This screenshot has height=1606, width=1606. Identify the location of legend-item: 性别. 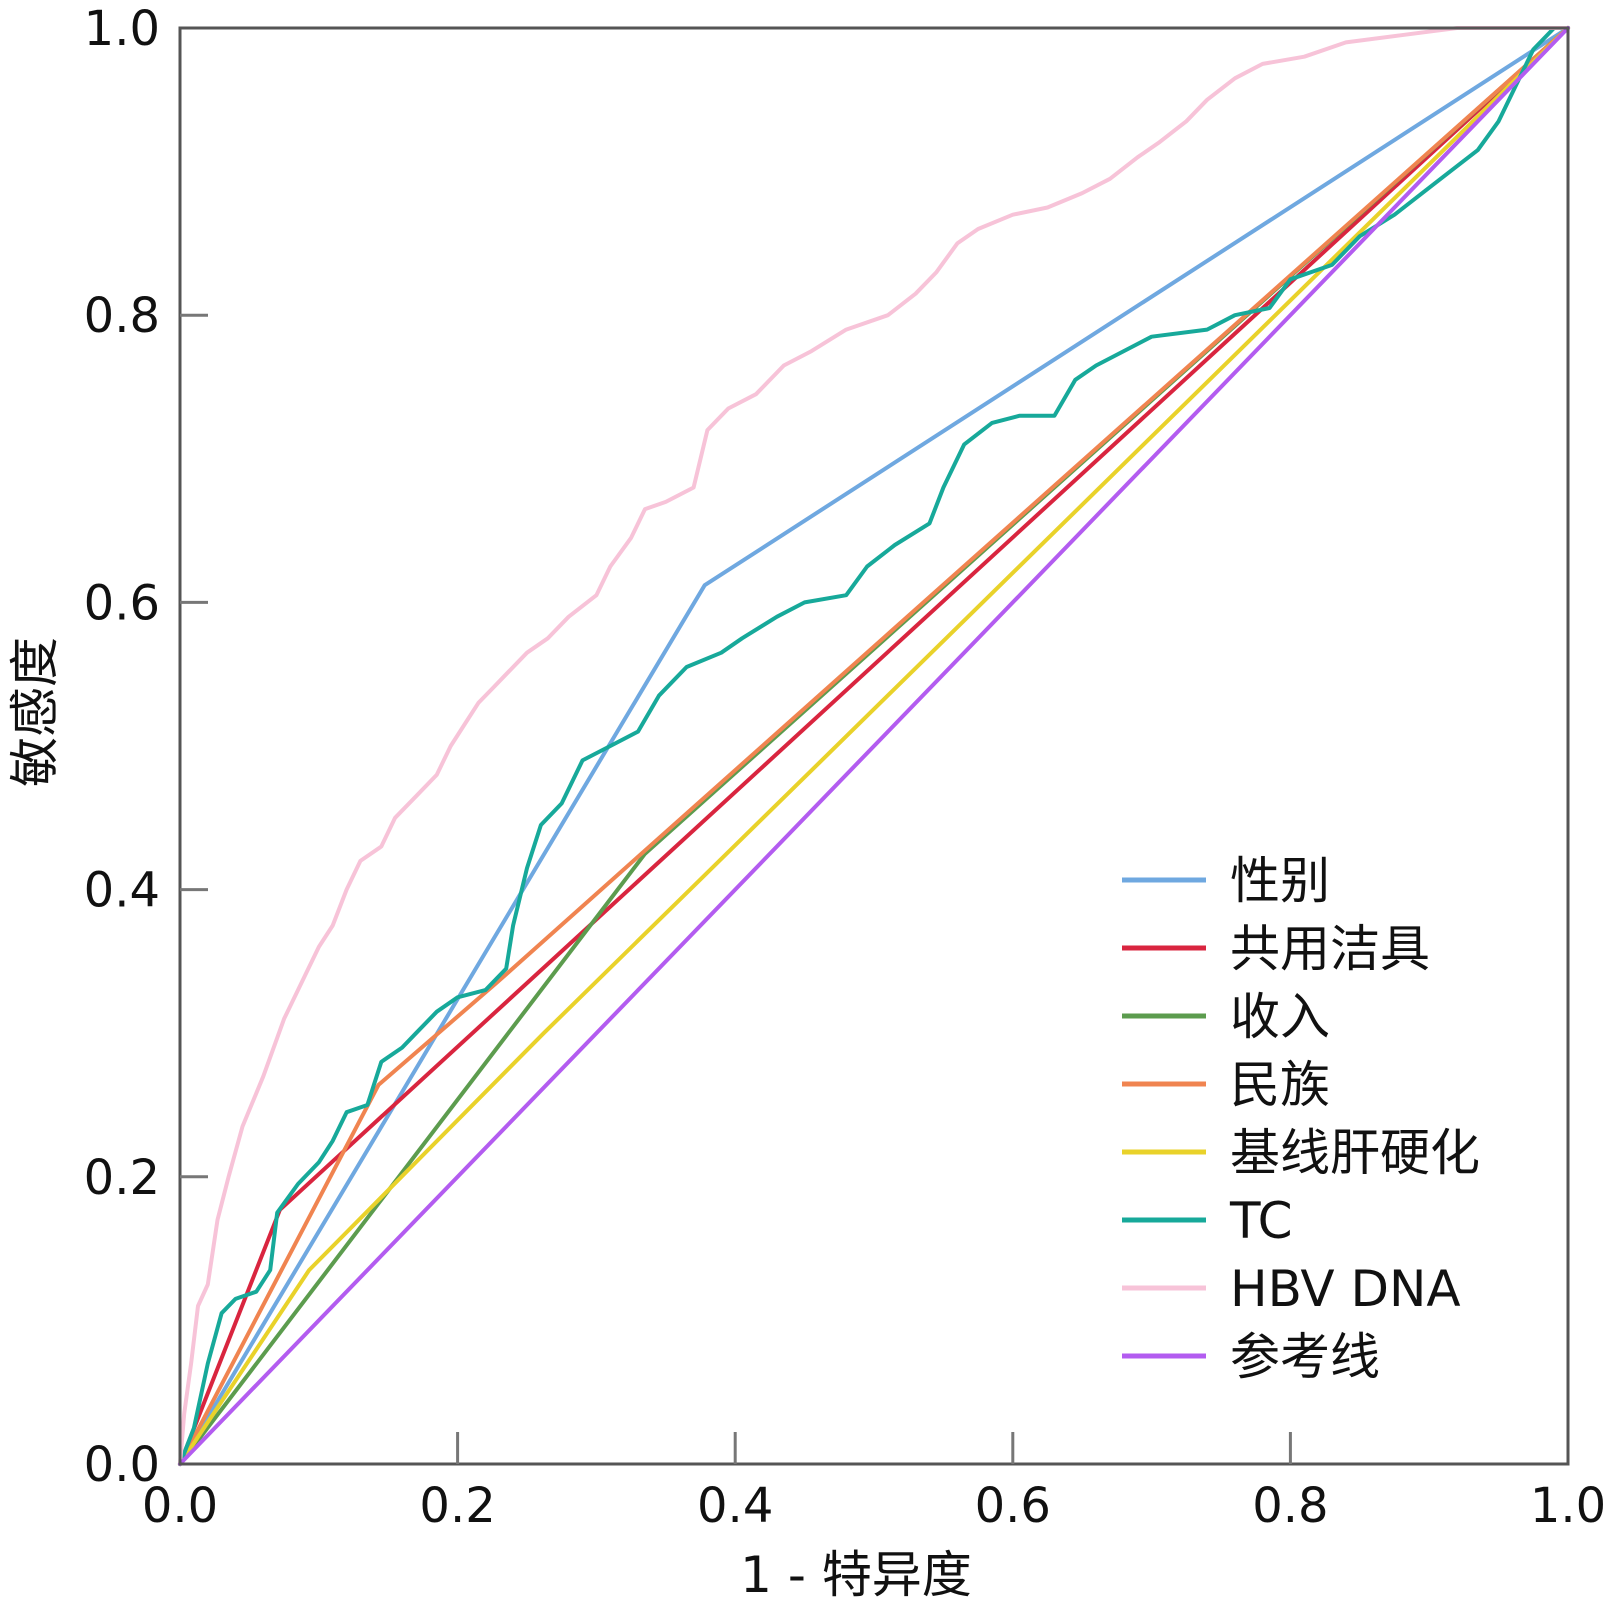
(1226, 881).